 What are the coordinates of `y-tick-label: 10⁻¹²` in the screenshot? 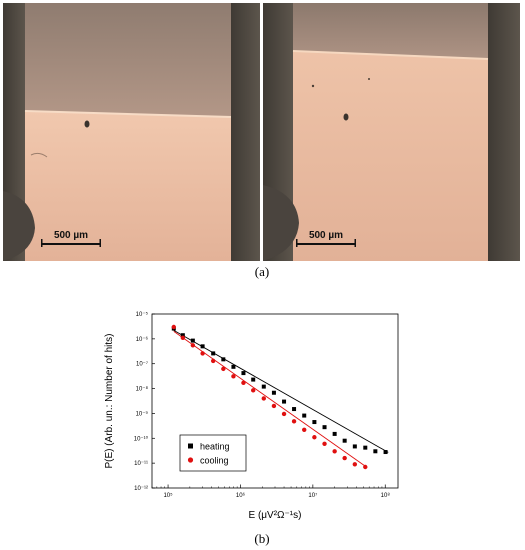 It's located at (141, 489).